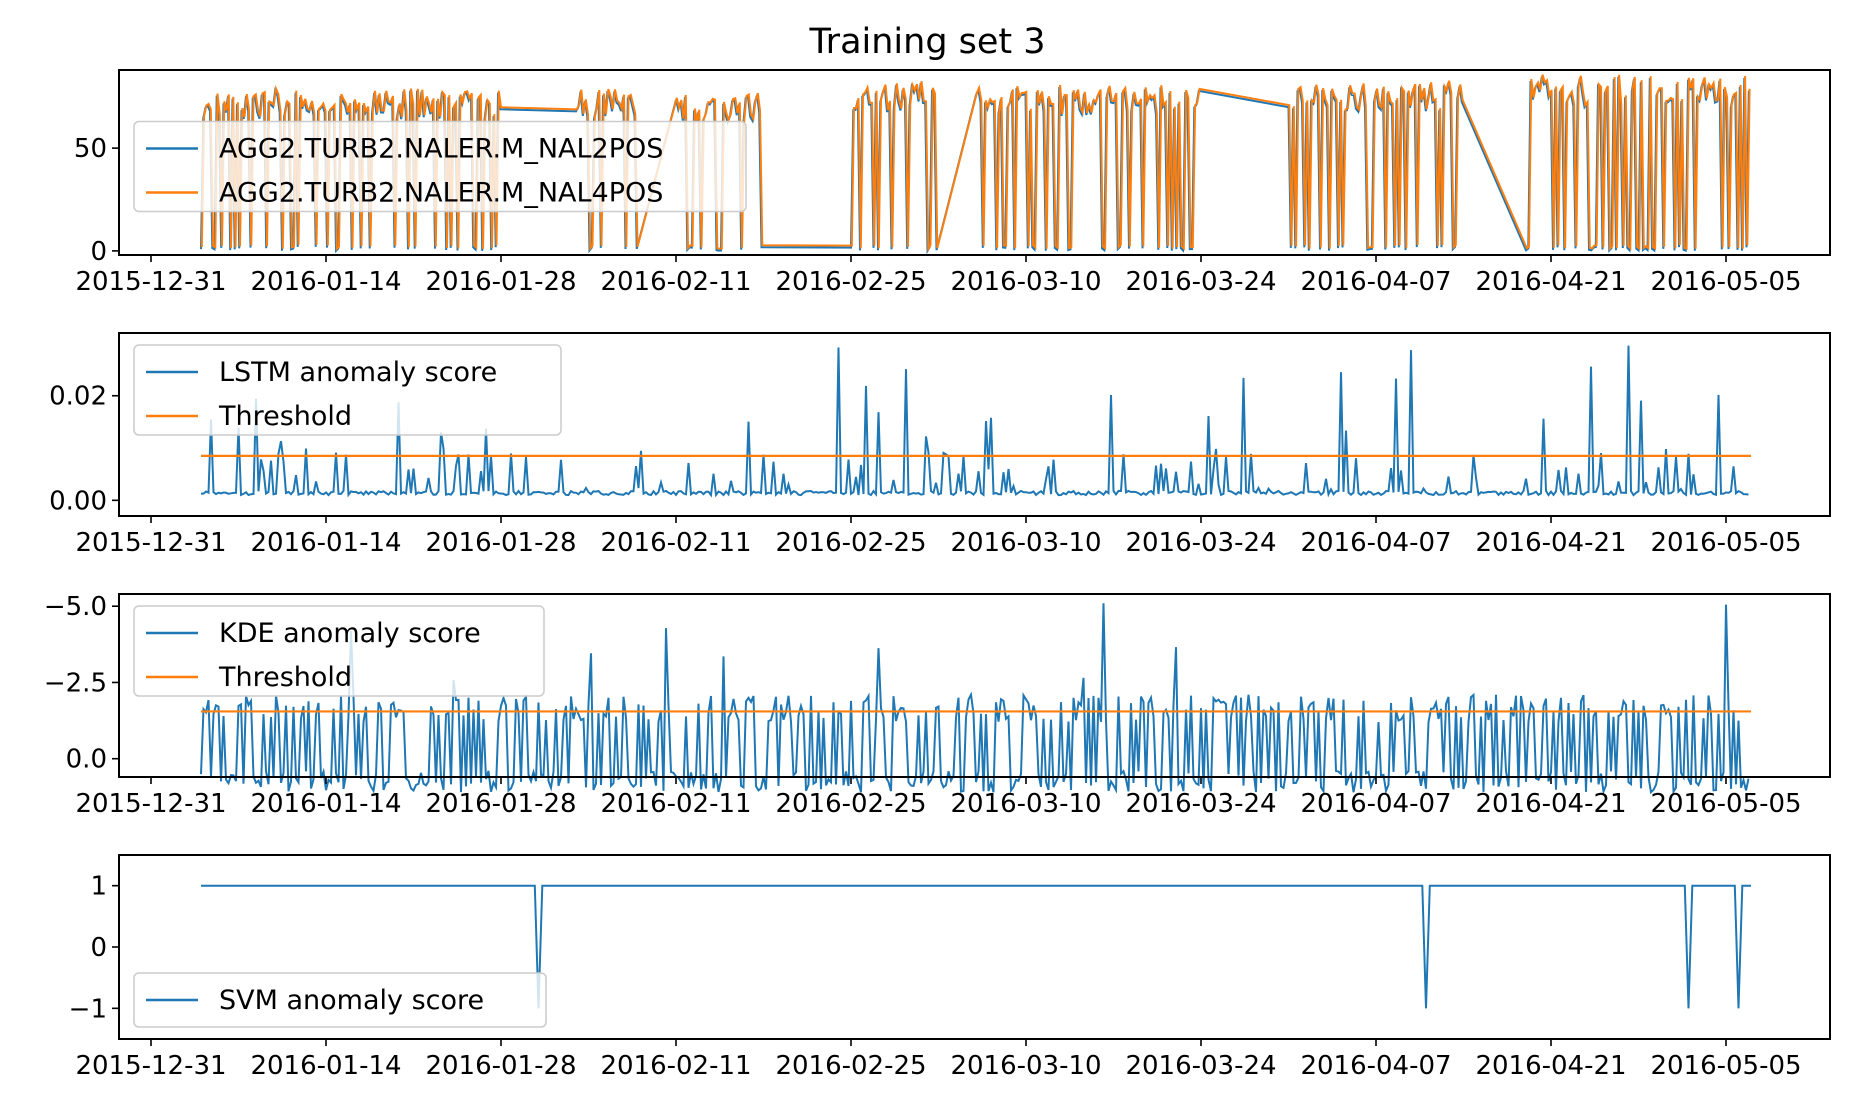 This screenshot has width=1855, height=1106. Describe the element at coordinates (975, 699) in the screenshot. I see `series-line-kde` at that location.